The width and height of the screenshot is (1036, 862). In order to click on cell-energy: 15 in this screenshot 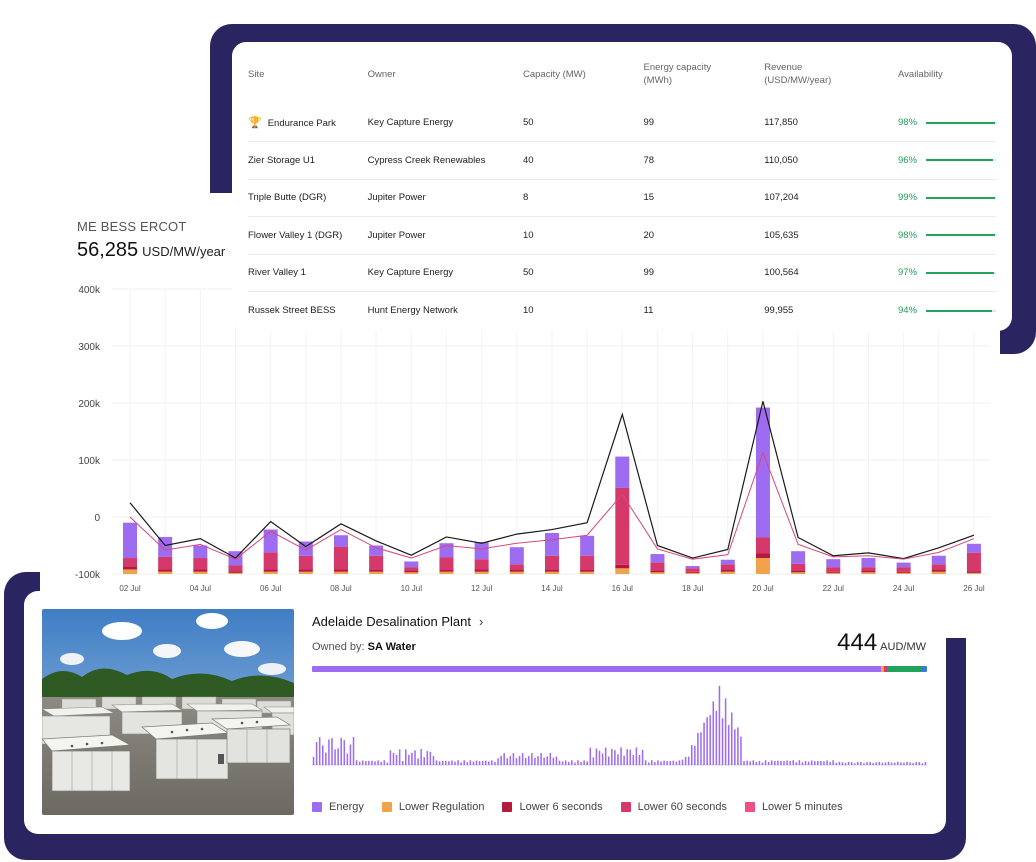, I will do `click(704, 197)`.